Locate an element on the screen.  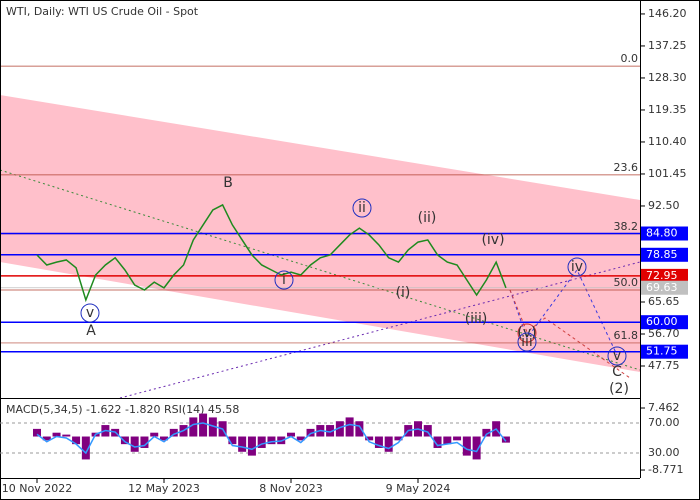
level-label: 78.85 is located at coordinates (662, 254).